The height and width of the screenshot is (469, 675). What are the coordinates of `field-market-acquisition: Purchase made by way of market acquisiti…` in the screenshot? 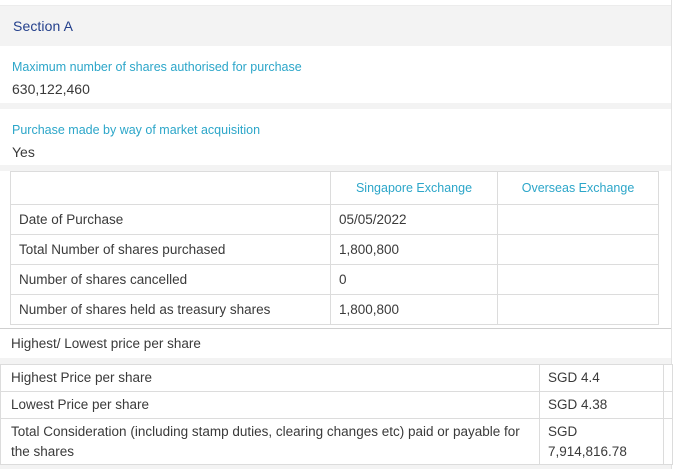 It's located at (335, 137).